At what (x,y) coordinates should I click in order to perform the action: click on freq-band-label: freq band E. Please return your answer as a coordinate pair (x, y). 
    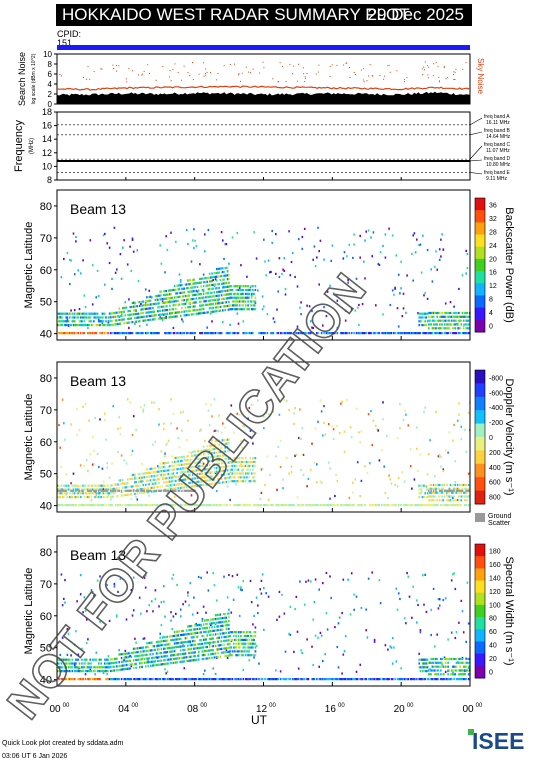
    Looking at the image, I should click on (497, 173).